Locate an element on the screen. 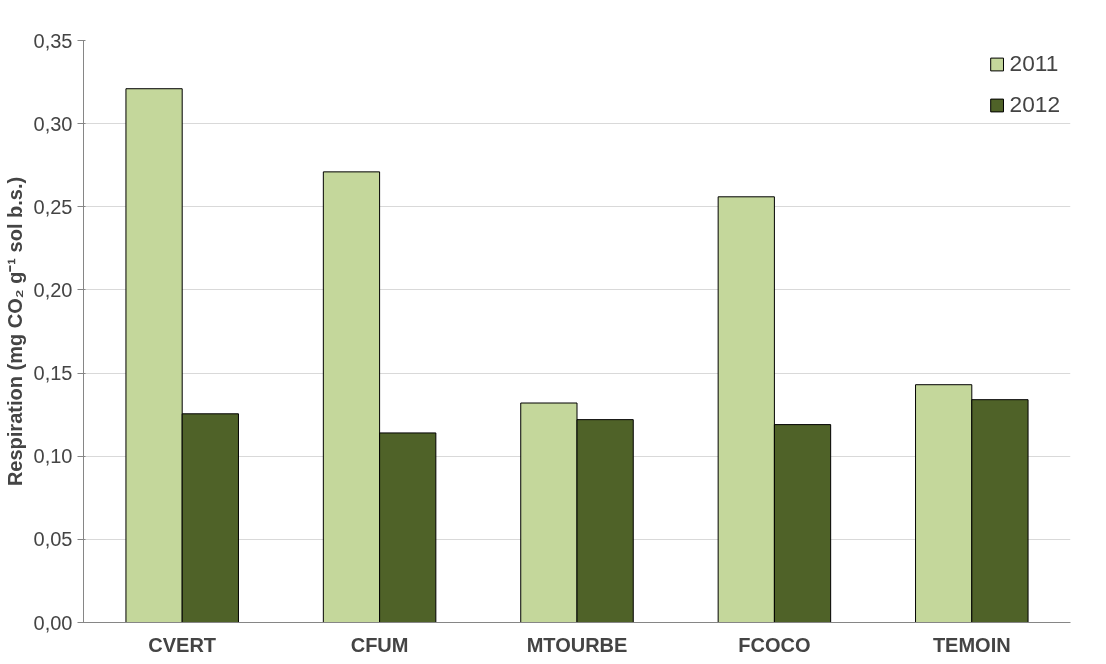 This screenshot has width=1106, height=664. y-tick-label: 0,00 is located at coordinates (53, 622).